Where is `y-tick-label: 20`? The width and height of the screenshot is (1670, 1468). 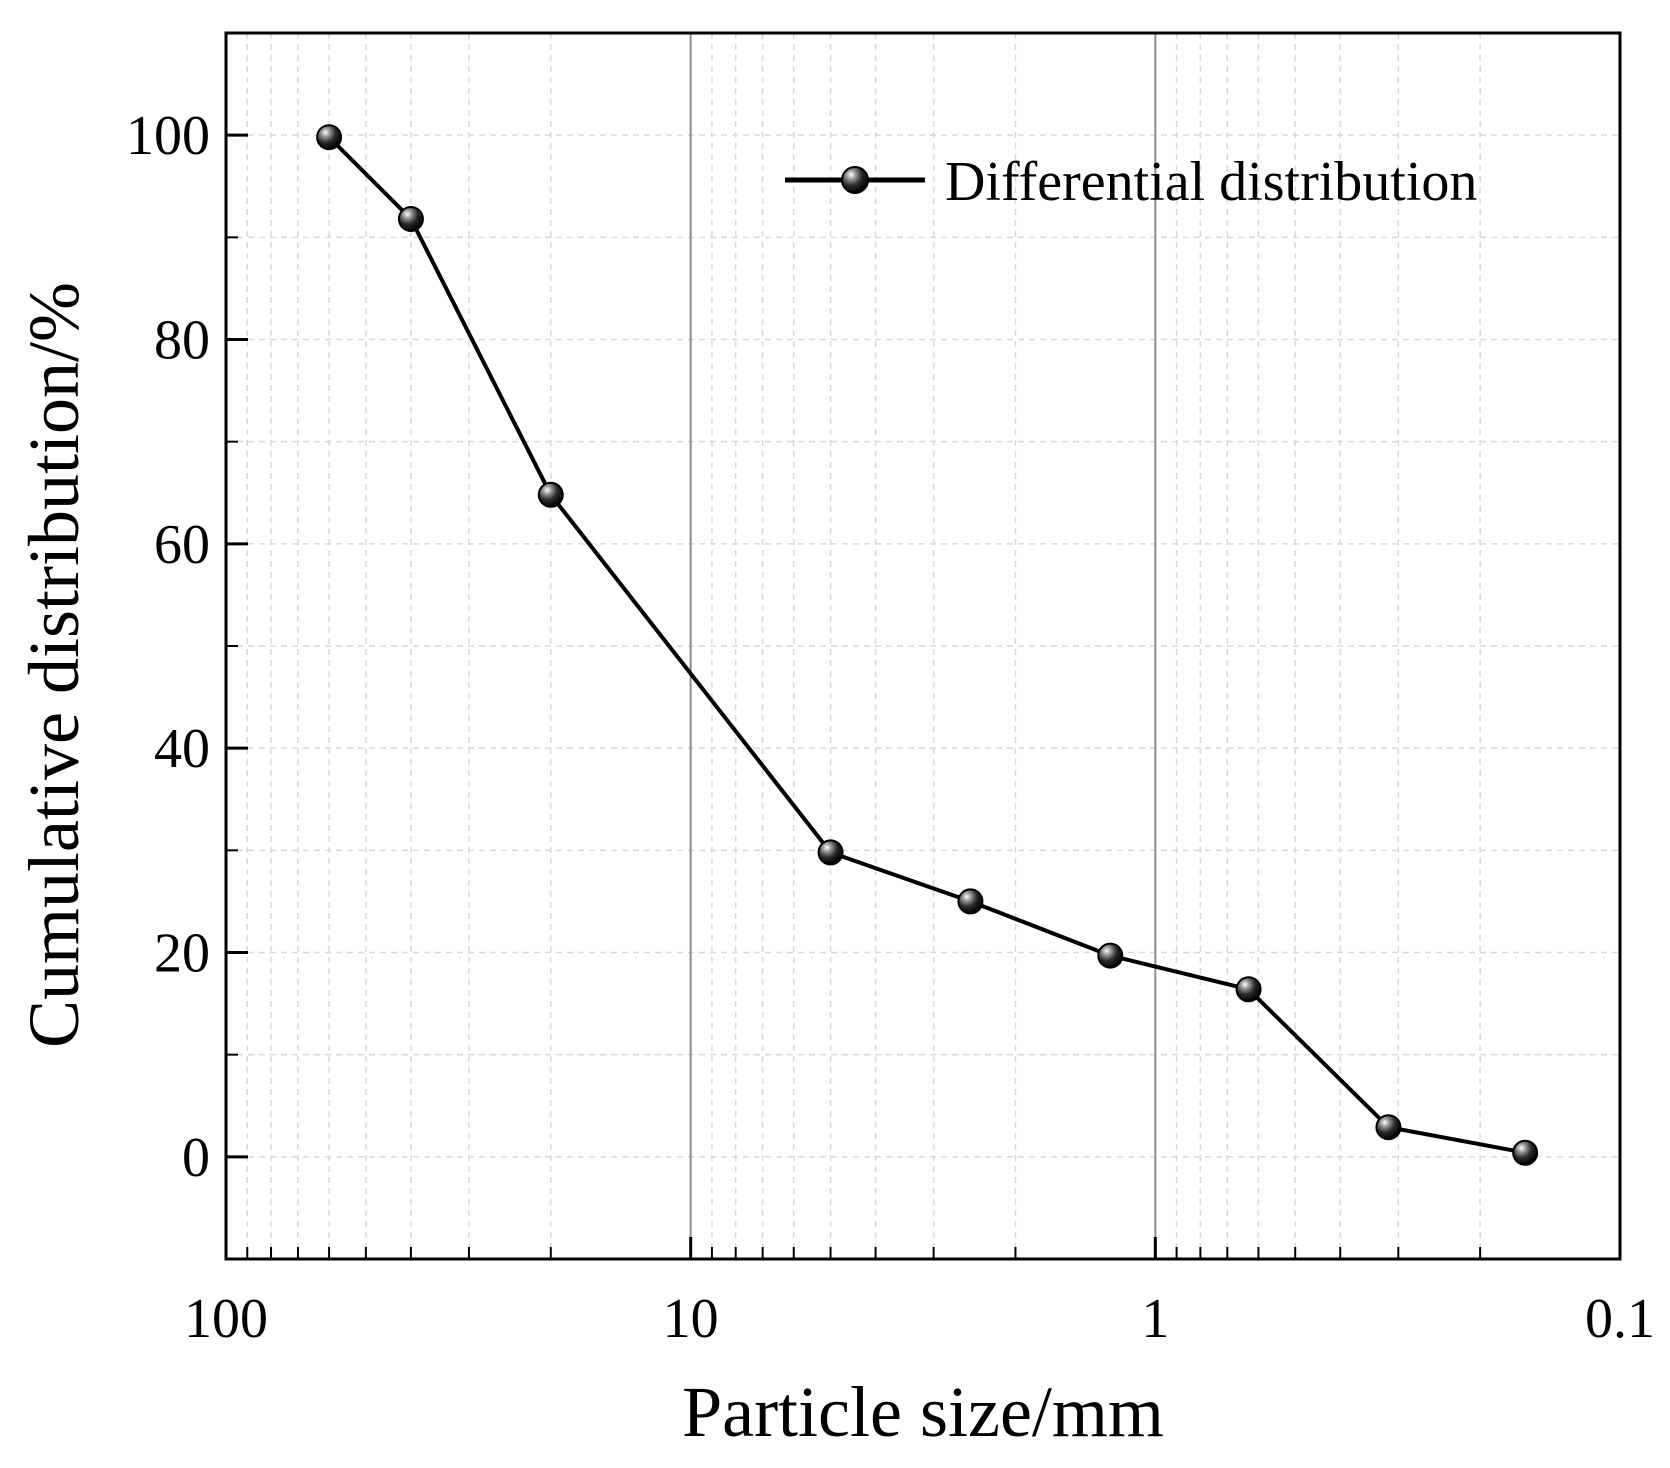 y-tick-label: 20 is located at coordinates (182, 954).